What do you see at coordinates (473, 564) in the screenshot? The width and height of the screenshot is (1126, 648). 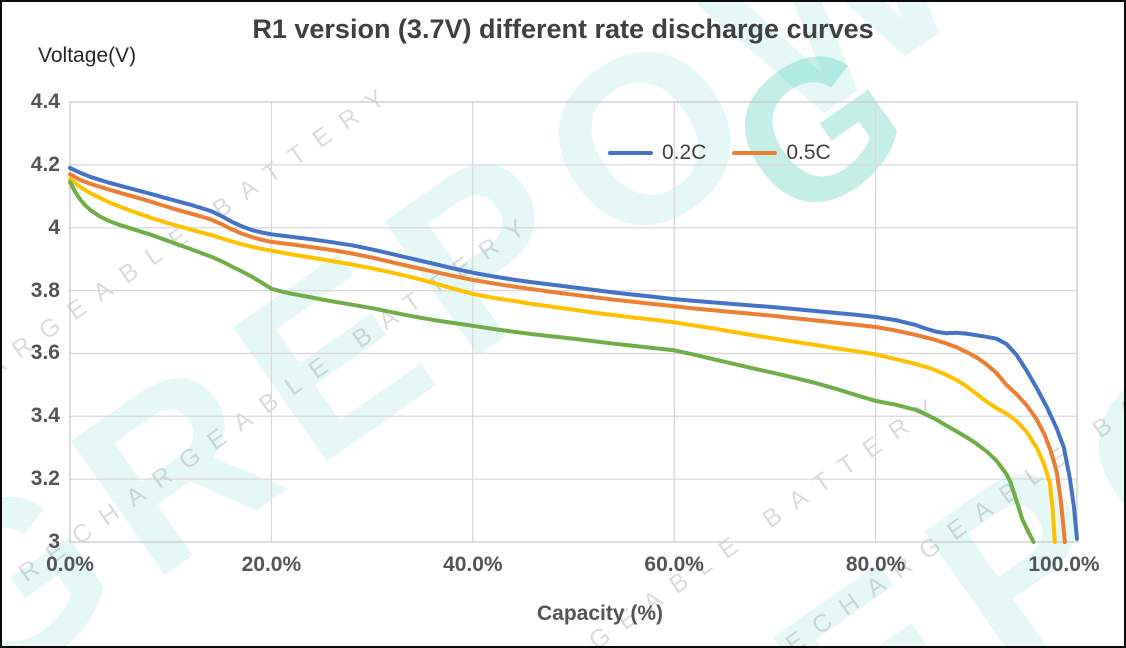 I see `x-tick-label: 40.0%` at bounding box center [473, 564].